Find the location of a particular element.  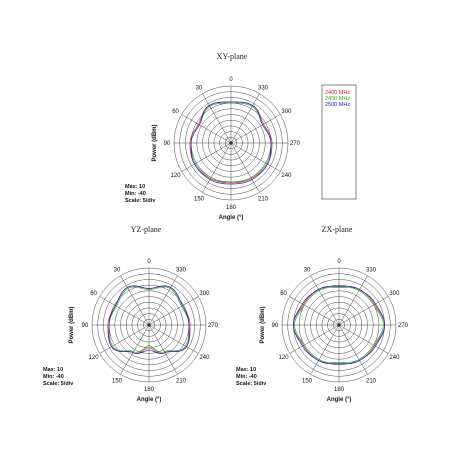

series-trace-2400-mhz is located at coordinates (231, 142).